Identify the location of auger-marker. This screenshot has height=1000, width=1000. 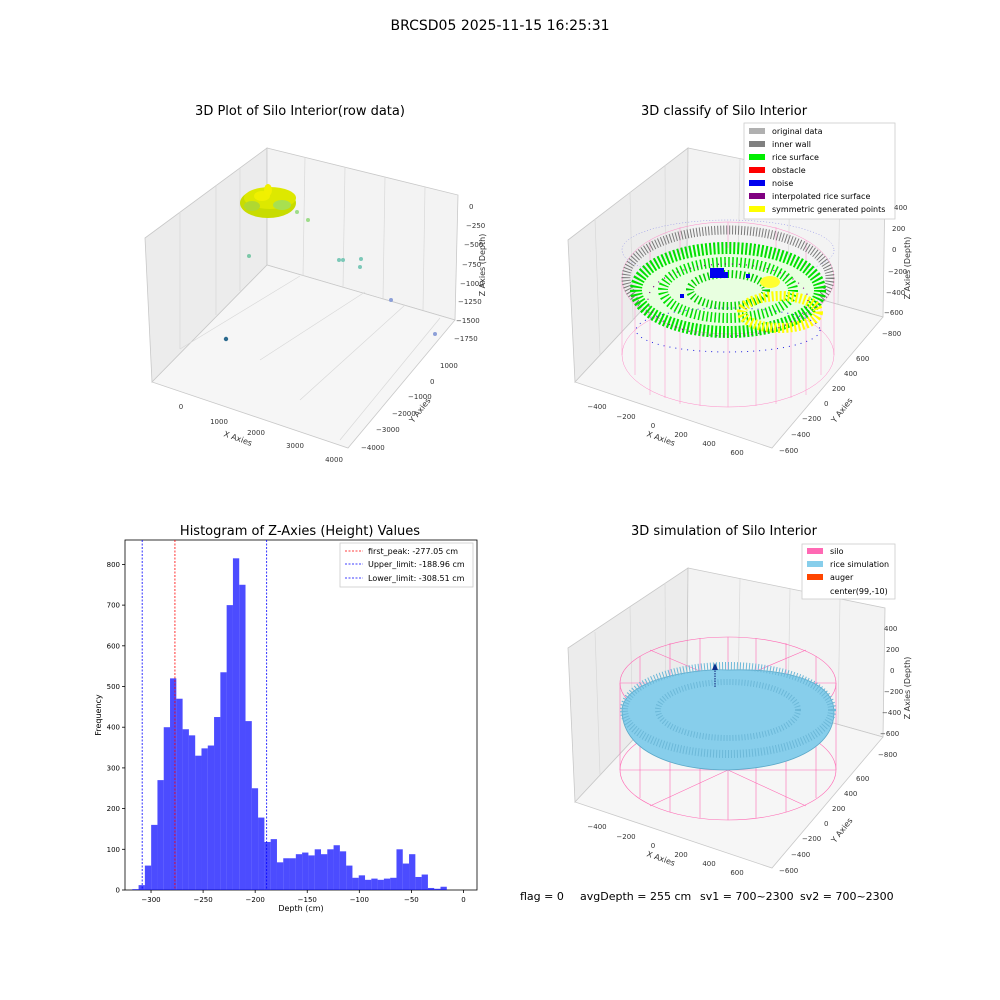
(715, 675).